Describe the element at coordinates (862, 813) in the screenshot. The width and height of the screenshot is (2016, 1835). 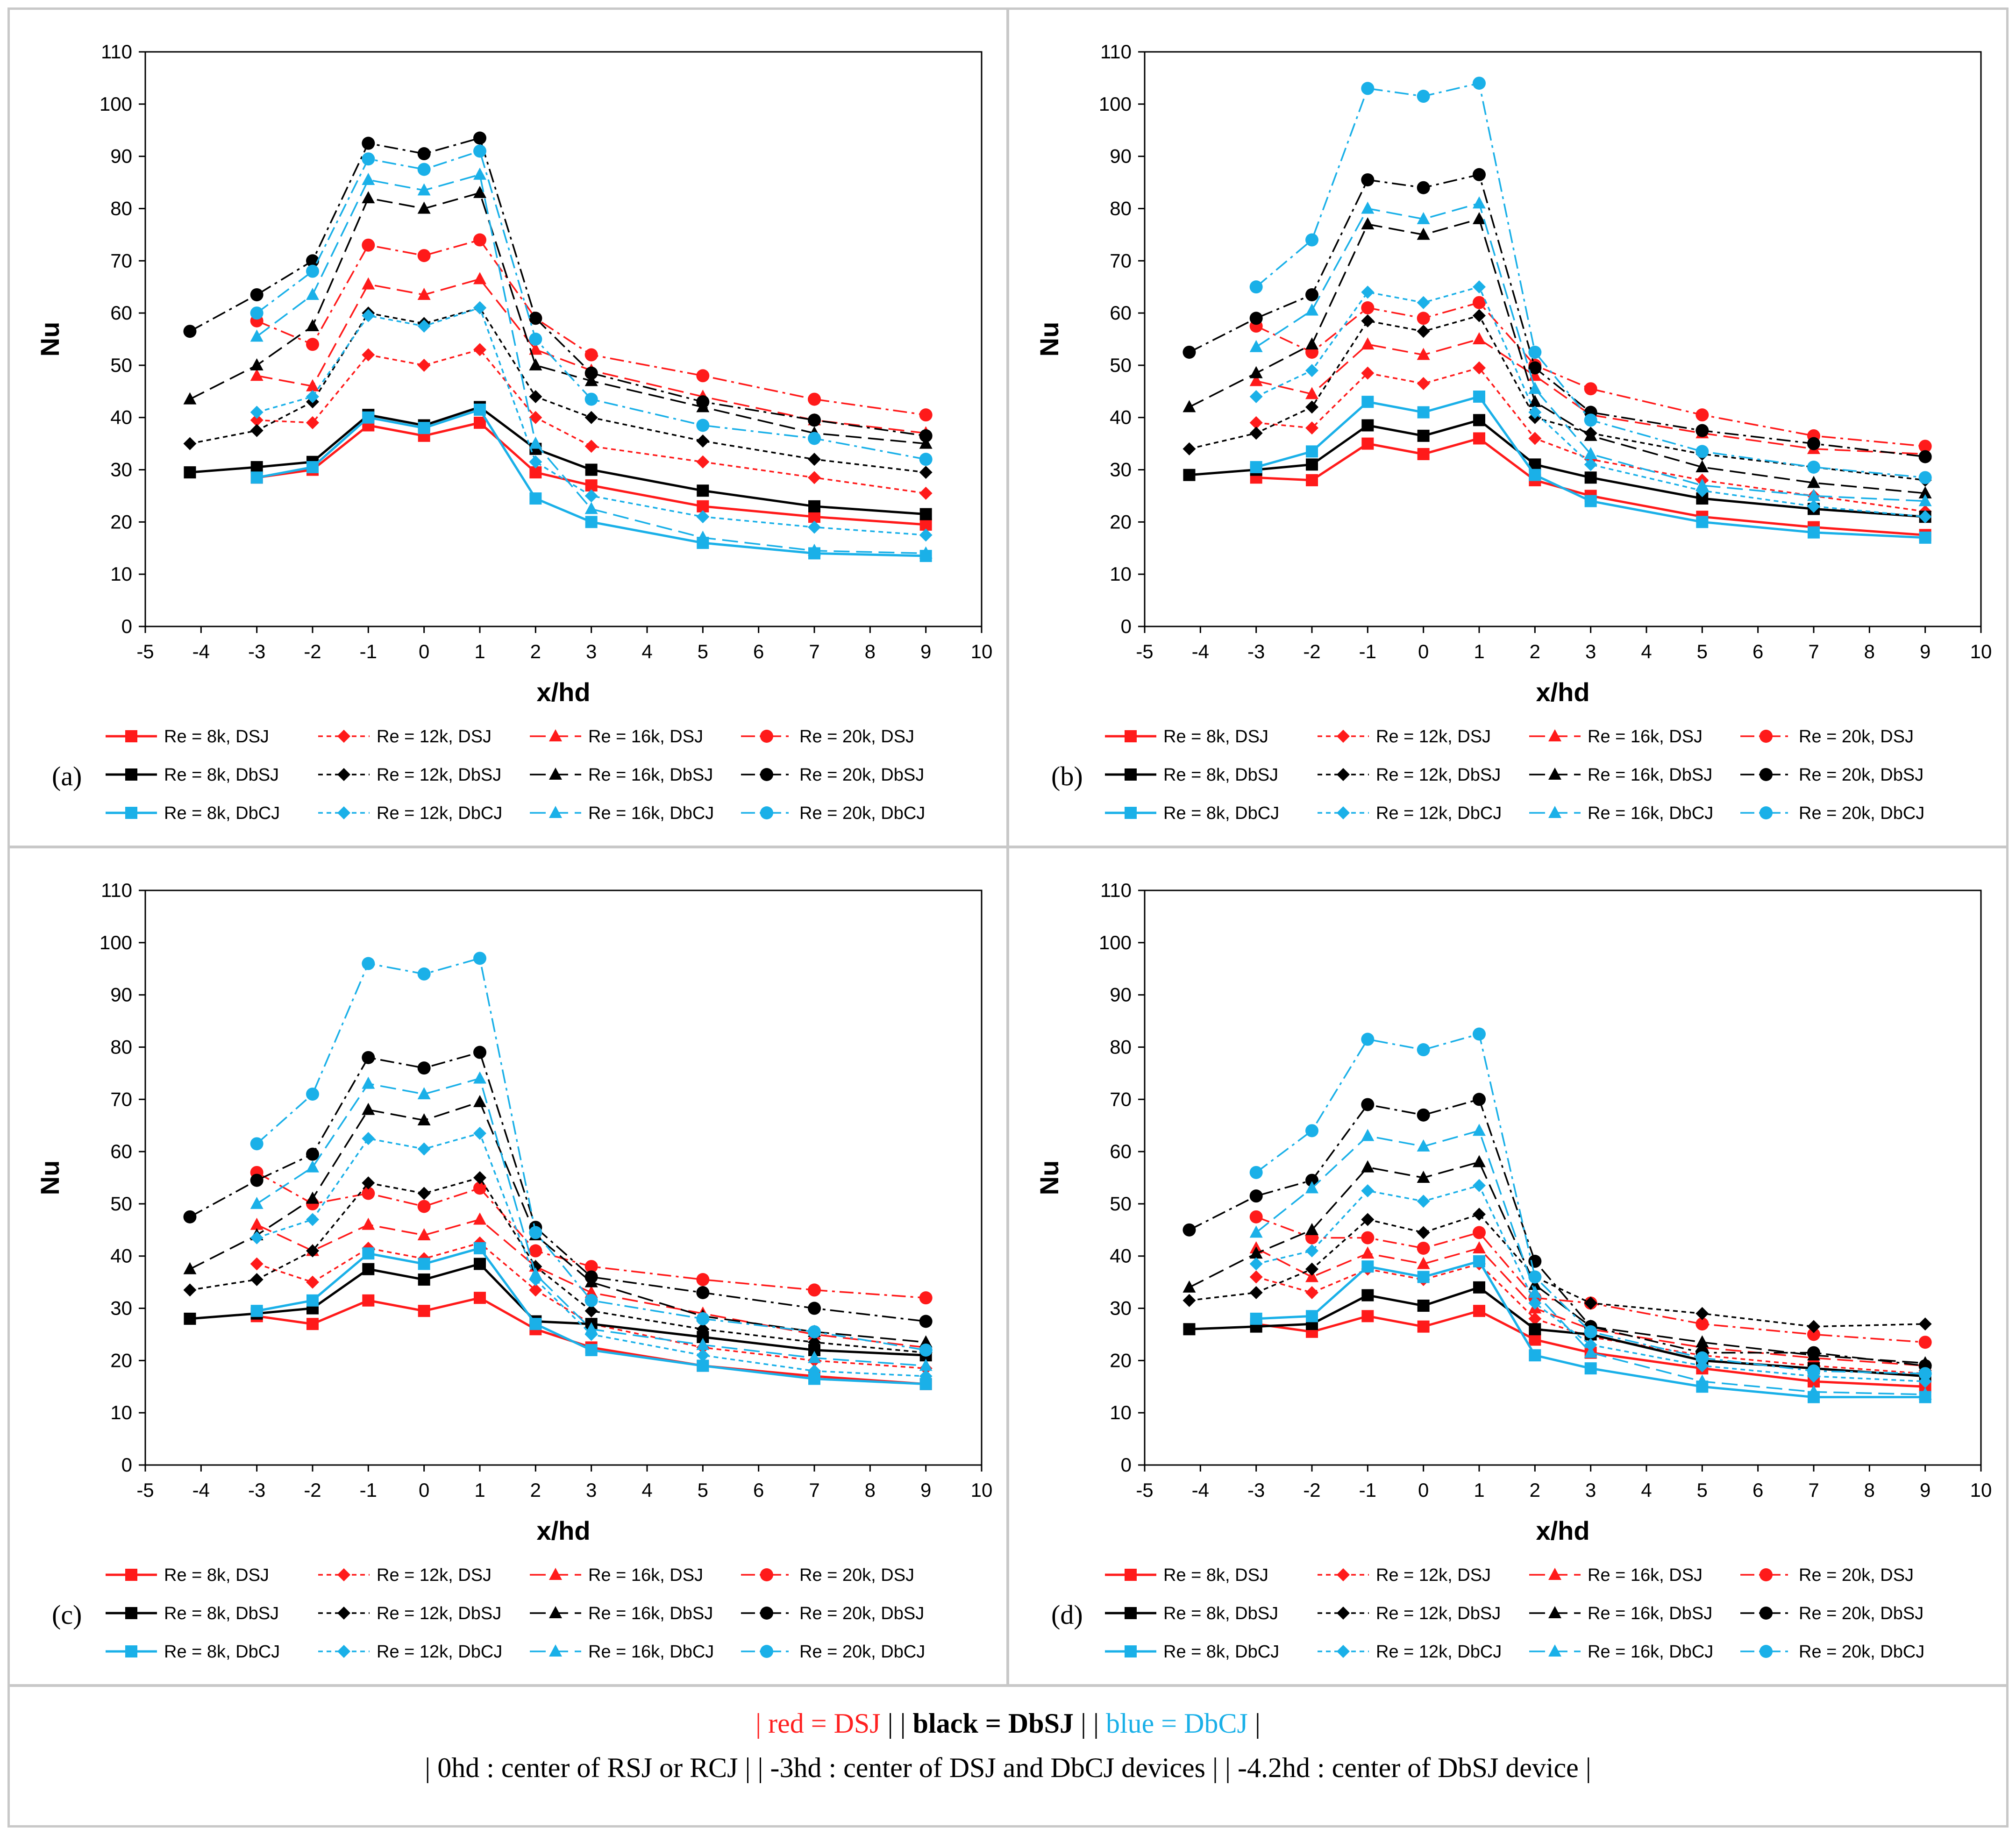
I see `legend-label: Re = 20k, DbCJ` at that location.